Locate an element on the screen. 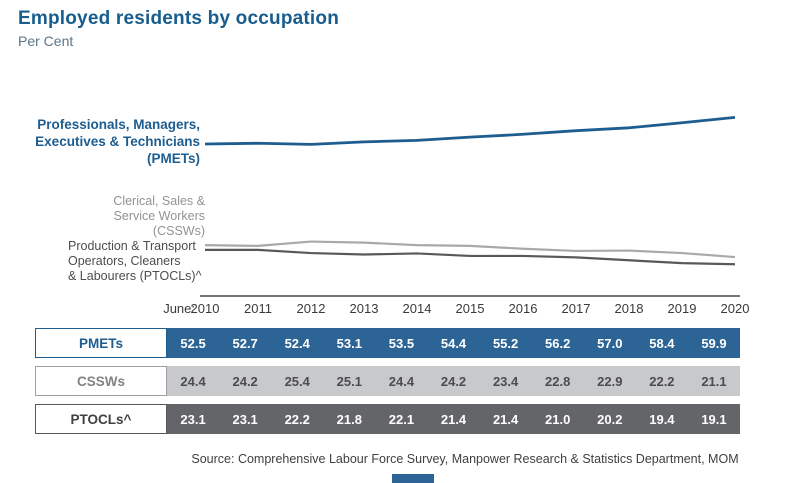 The image size is (800, 483). table-cell: 25.4 is located at coordinates (297, 381).